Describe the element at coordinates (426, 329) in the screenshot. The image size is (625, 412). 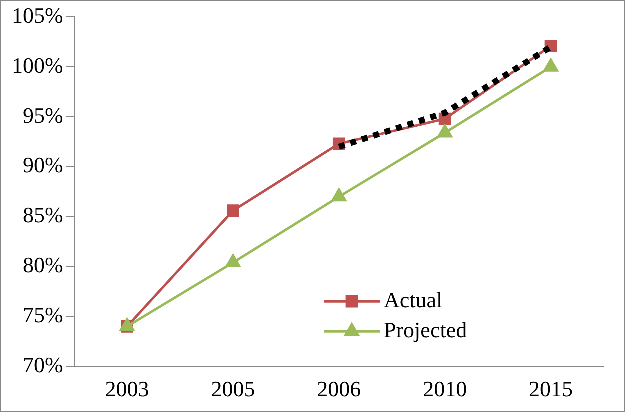
I see `legend-label: Projected` at that location.